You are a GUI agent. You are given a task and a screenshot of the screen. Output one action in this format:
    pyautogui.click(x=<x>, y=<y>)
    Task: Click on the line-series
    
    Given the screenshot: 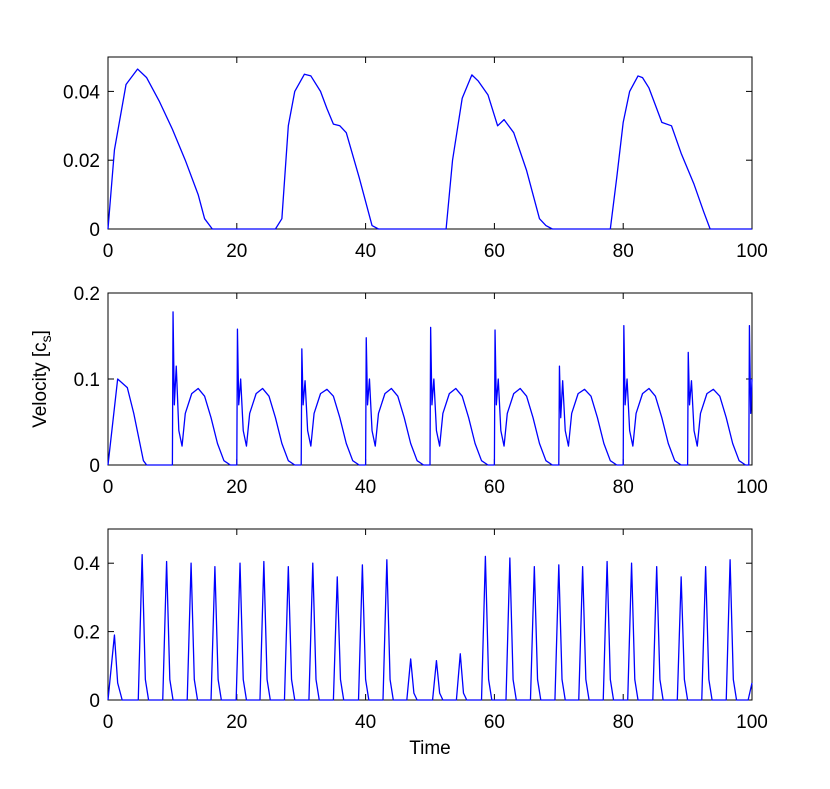 What is the action you would take?
    pyautogui.click(x=430, y=627)
    